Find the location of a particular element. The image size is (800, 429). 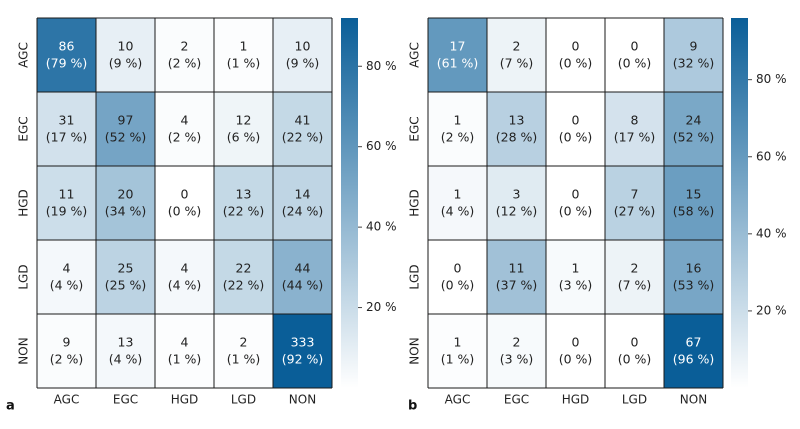

cell-percent-label: (61 %) is located at coordinates (458, 63).